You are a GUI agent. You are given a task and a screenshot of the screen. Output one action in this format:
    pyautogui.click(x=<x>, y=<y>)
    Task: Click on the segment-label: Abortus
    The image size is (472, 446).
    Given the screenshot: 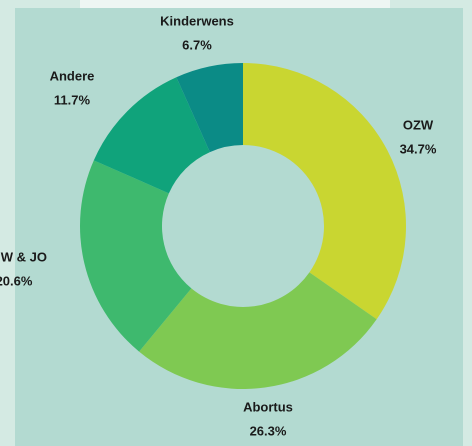 What is the action you would take?
    pyautogui.click(x=268, y=406)
    